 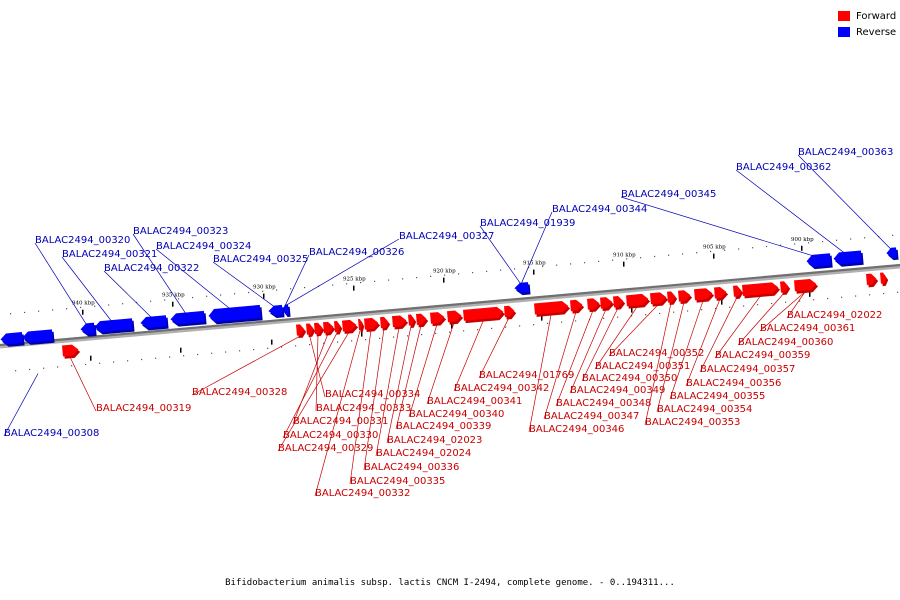 What do you see at coordinates (501, 388) in the screenshot?
I see `gene-label: BALAC2494_00342` at bounding box center [501, 388].